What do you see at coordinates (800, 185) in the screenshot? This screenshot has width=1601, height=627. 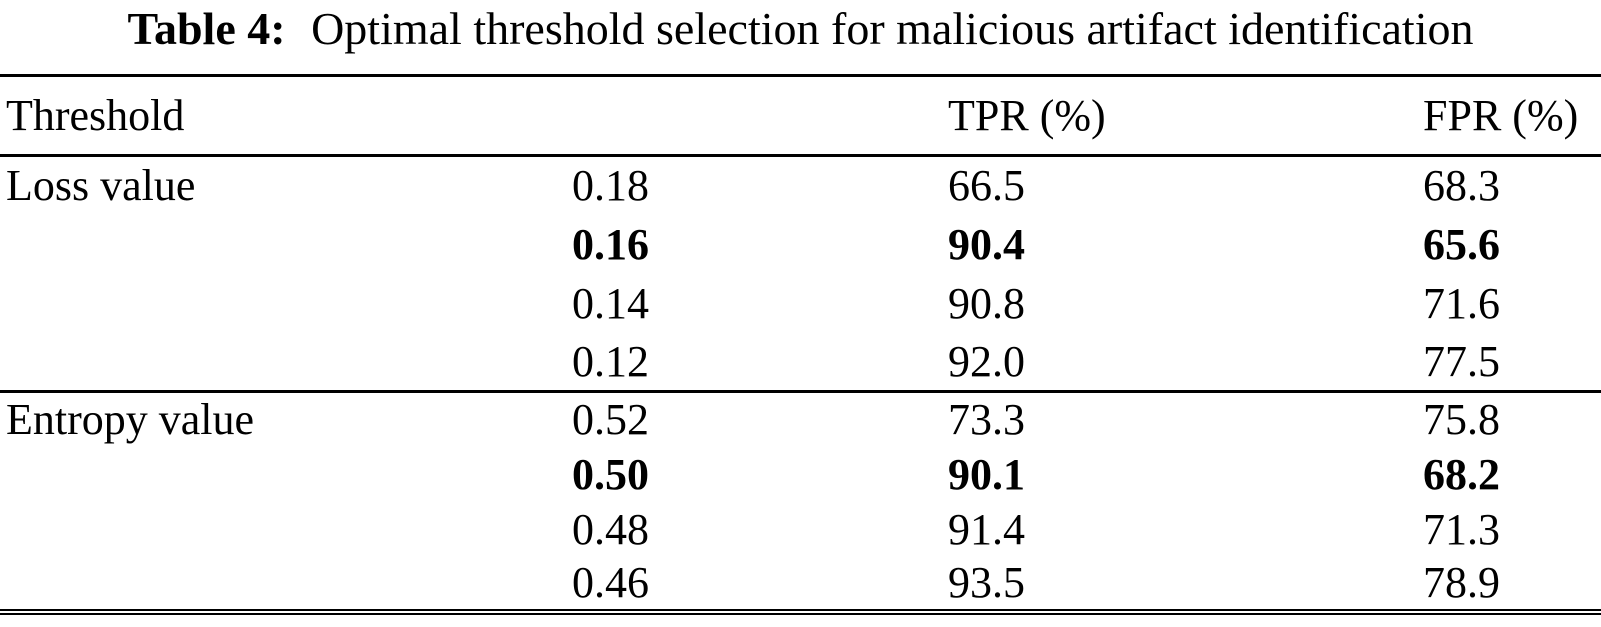 I see `table-row: Loss value 0.18 66.5 68.3` at bounding box center [800, 185].